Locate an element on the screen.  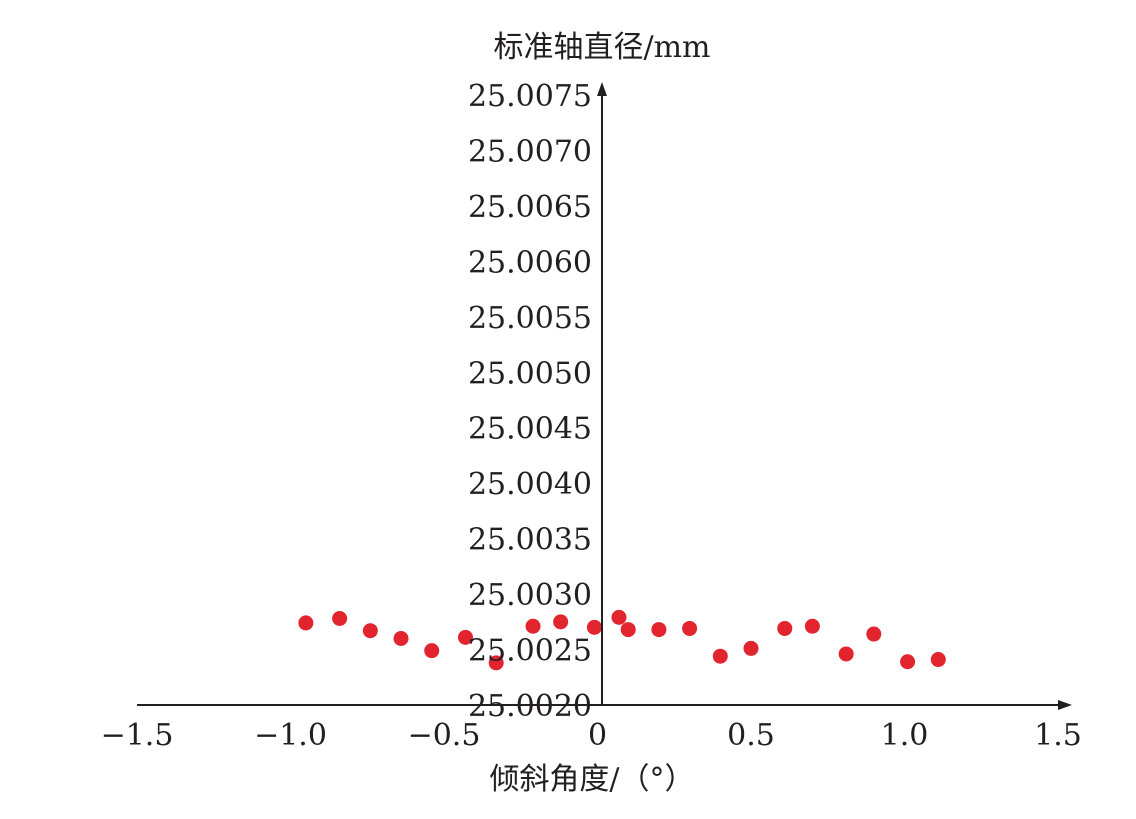
x-axis-title: 倾斜角度/（°） is located at coordinates (591, 779).